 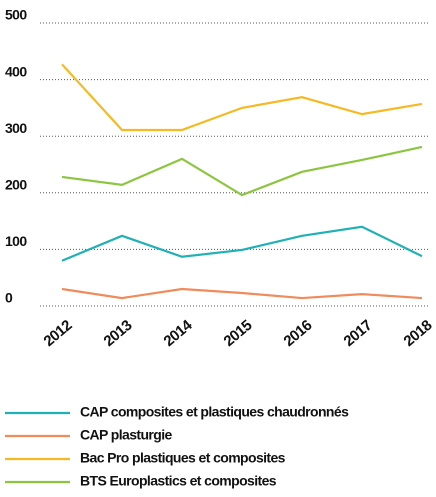 What do you see at coordinates (178, 333) in the screenshot?
I see `x-tick-label: 2014` at bounding box center [178, 333].